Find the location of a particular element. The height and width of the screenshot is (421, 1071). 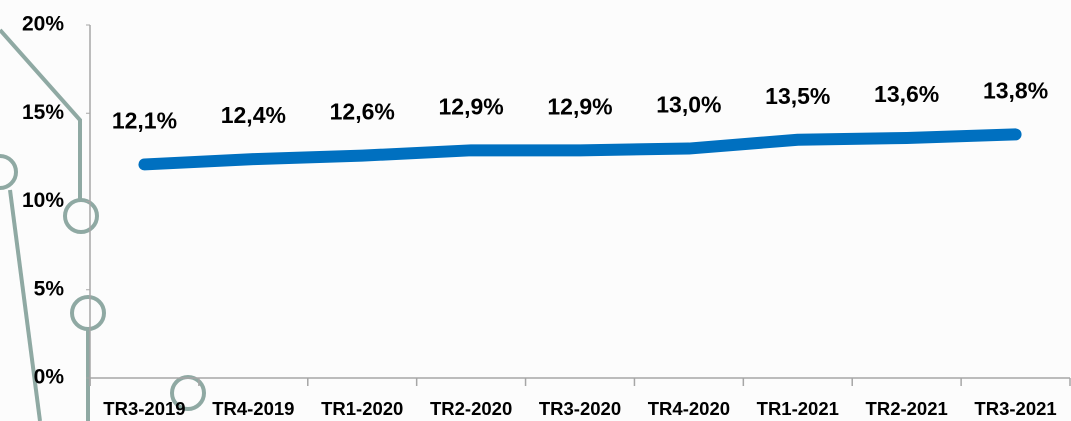

data-label: 13,5% is located at coordinates (797, 96).